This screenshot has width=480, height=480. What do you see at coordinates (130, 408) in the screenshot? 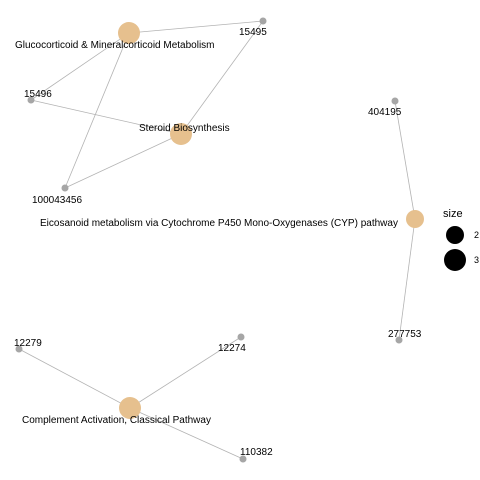
I see `pathway-node-complement` at bounding box center [130, 408].